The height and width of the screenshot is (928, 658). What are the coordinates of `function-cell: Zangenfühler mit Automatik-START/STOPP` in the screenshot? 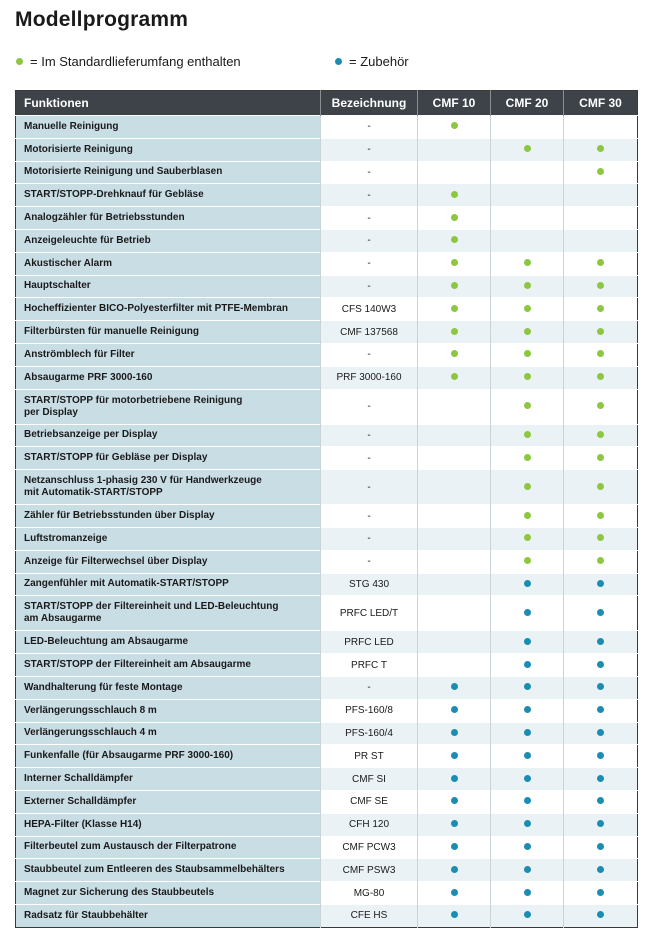 It's located at (168, 584).